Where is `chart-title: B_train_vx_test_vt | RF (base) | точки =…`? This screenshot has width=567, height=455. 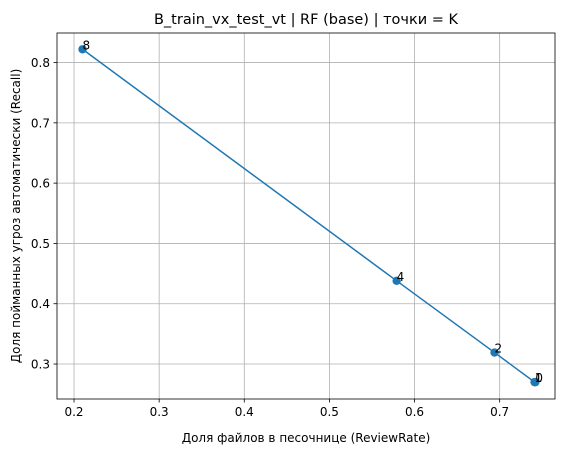 chart-title: B_train_vx_test_vt | RF (base) | точки =… is located at coordinates (306, 20).